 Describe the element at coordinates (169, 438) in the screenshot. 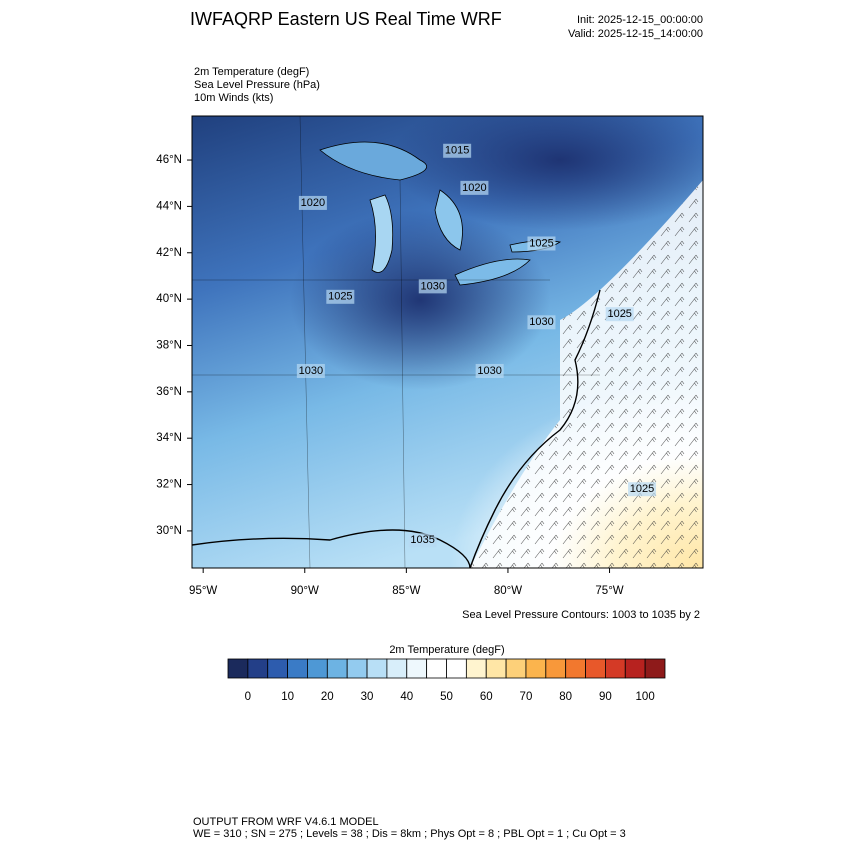

I see `y-tick-label: 34°N` at that location.